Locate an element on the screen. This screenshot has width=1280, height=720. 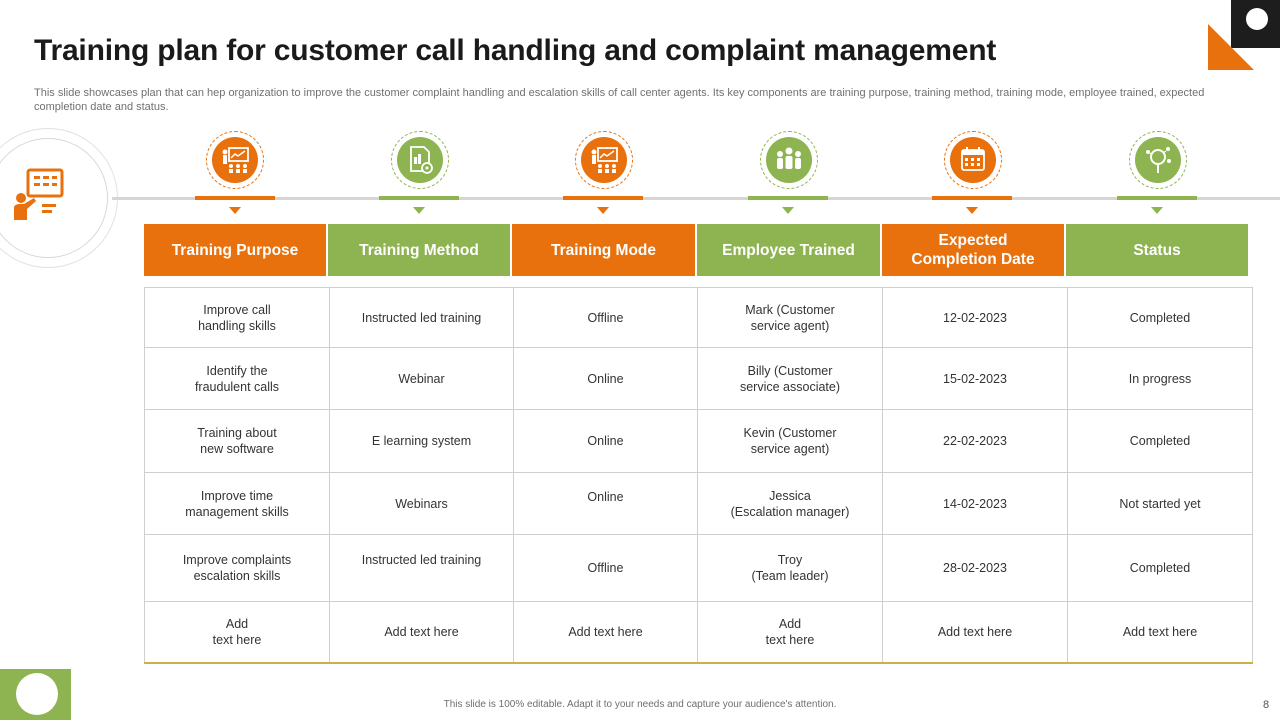
header-expected-completion-date: Expected Completion Date is located at coordinates (973, 250).